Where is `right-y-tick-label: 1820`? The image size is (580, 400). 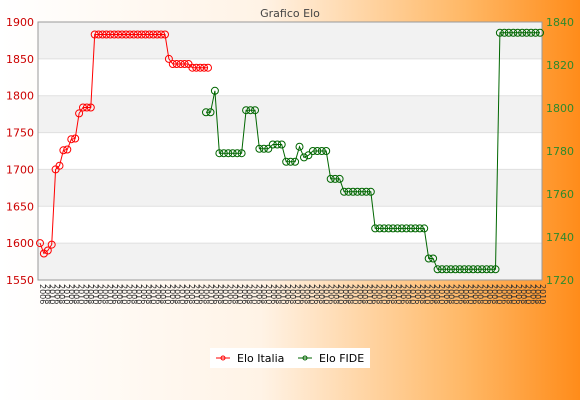 right-y-tick-label: 1820 is located at coordinates (560, 65).